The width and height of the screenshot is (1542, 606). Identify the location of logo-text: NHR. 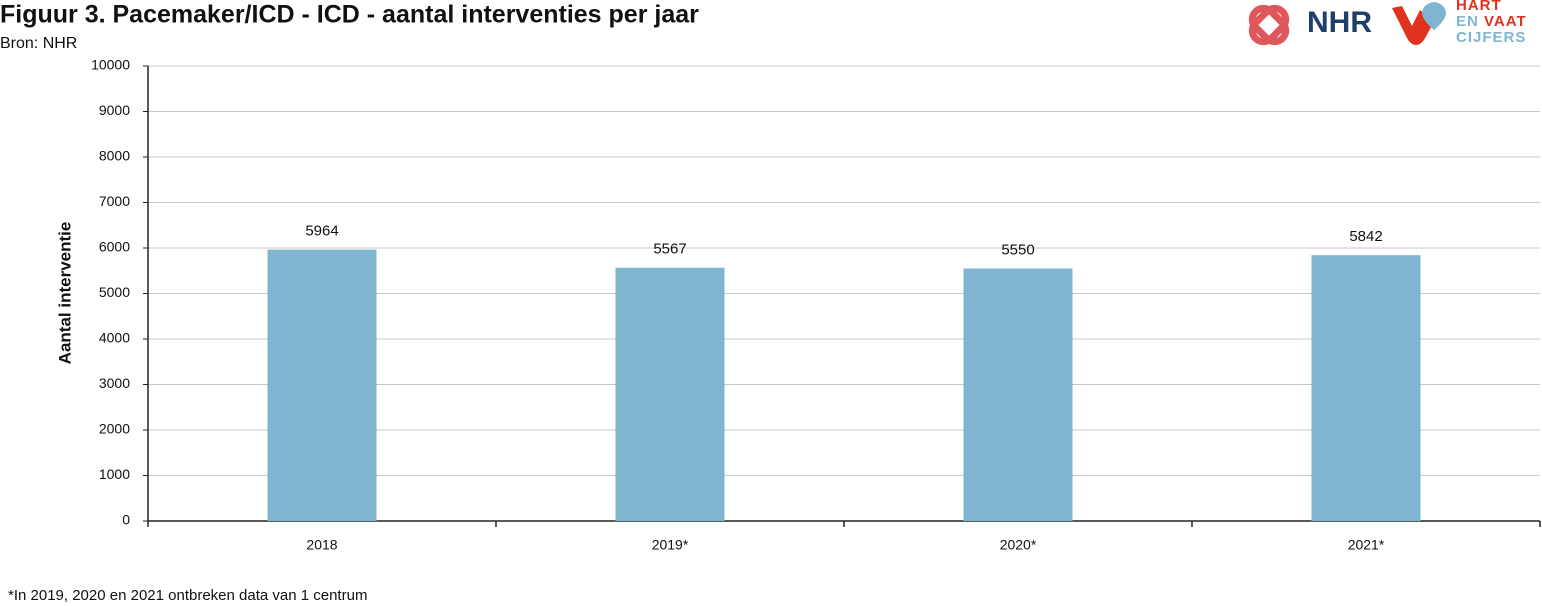
(1339, 22).